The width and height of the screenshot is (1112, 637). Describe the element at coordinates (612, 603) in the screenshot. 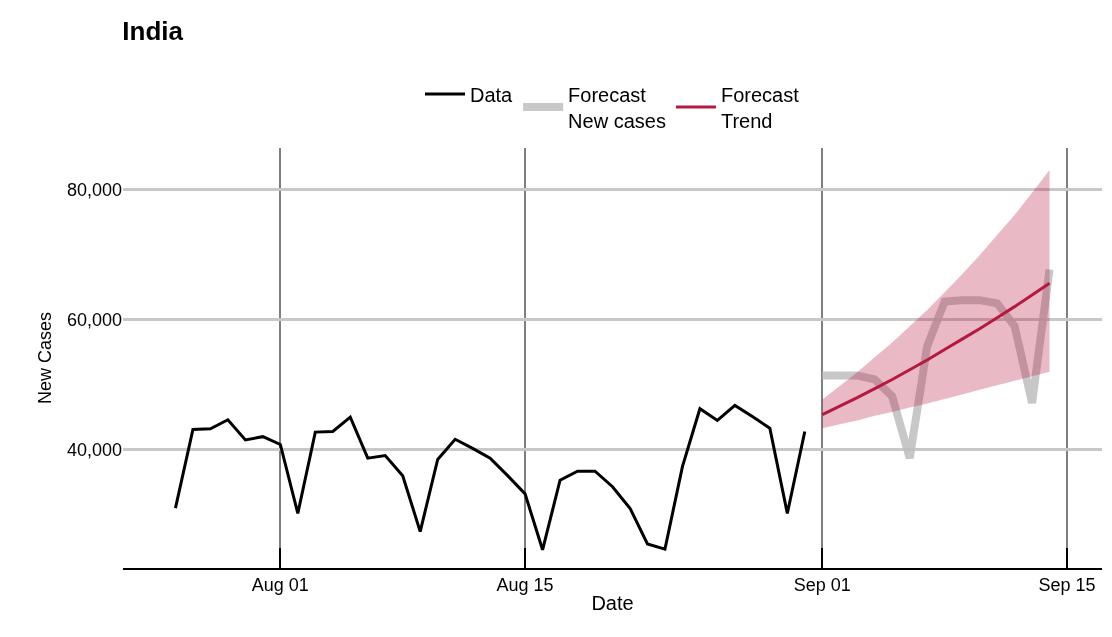

I see `x-axis-title: Date` at that location.